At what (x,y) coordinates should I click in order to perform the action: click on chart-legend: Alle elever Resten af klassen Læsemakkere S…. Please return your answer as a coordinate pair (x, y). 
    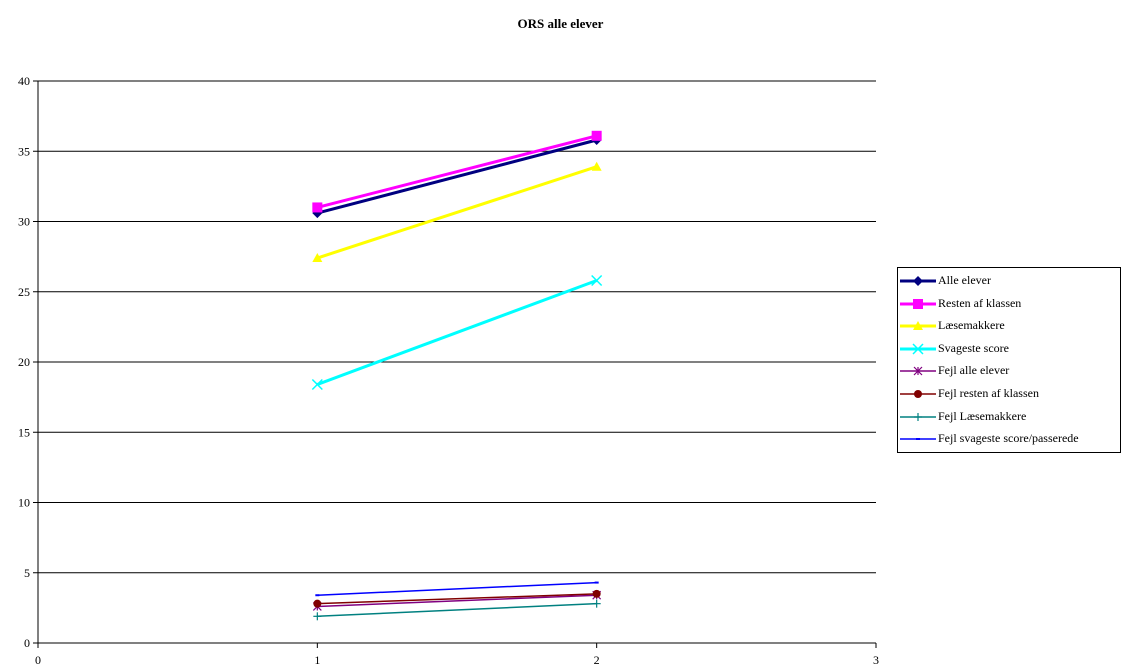
    Looking at the image, I should click on (1009, 360).